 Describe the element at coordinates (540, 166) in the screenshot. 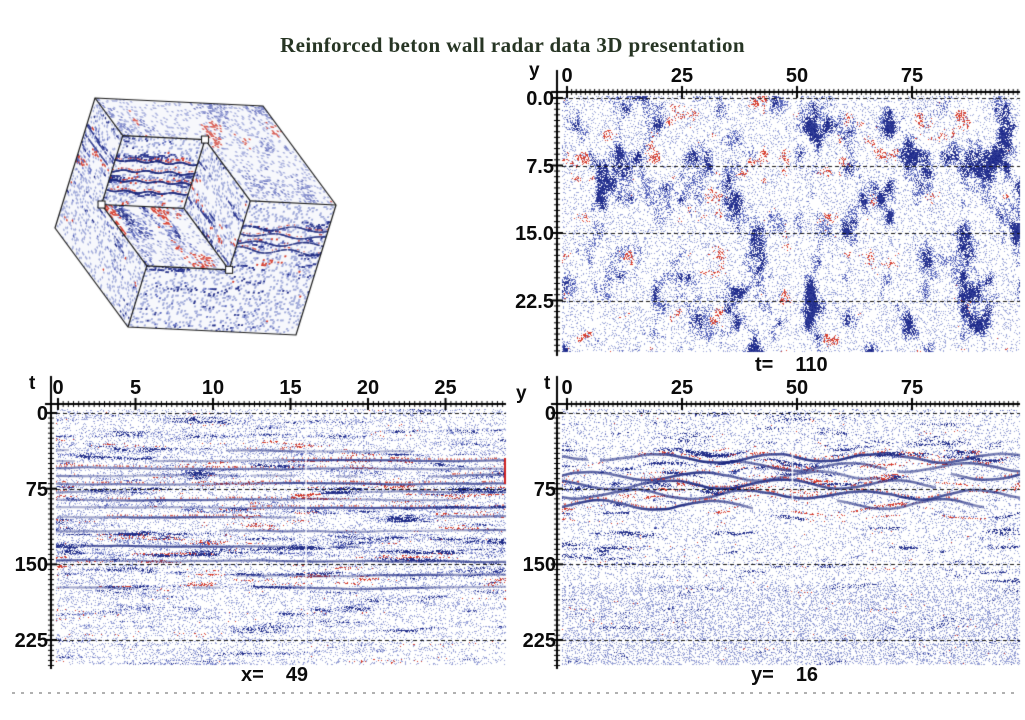

I see `y-tick-label: 7.5` at that location.